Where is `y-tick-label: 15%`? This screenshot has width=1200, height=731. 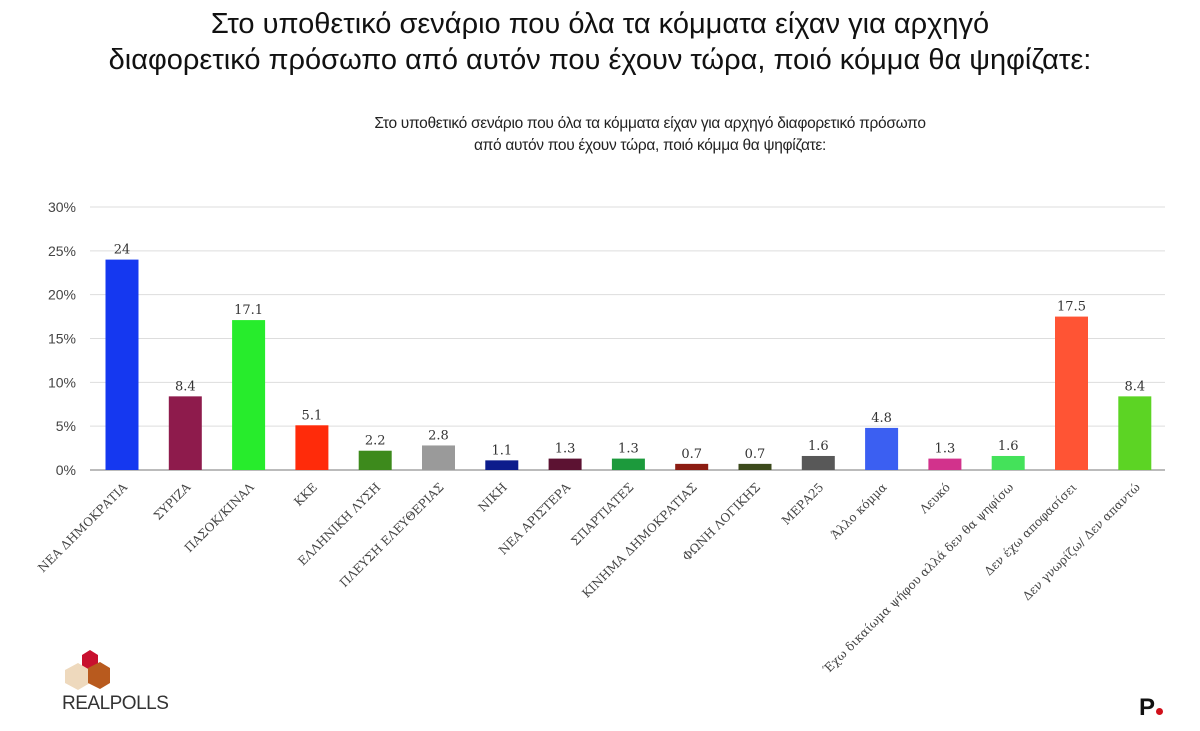
y-tick-label: 15% is located at coordinates (62, 339).